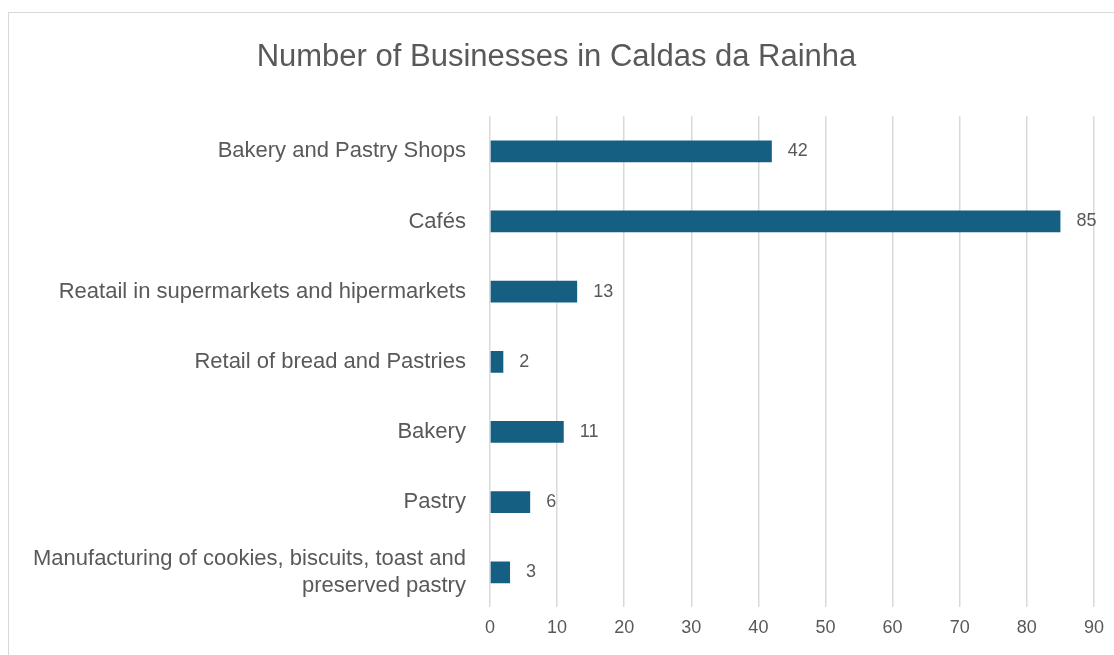  Describe the element at coordinates (551, 501) in the screenshot. I see `data-label: 6` at that location.